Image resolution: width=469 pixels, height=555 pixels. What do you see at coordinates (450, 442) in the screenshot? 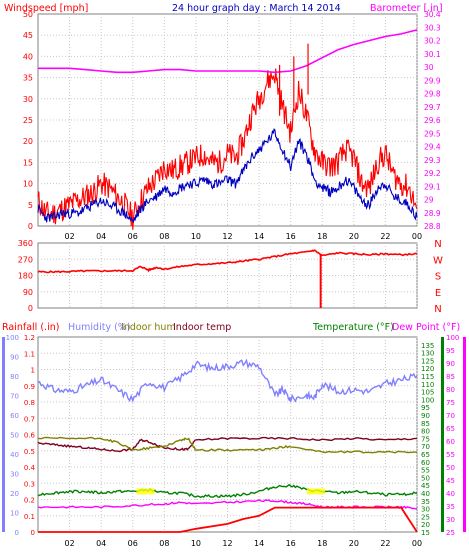
I see `dewpoint-tick-label: 60` at bounding box center [450, 442].